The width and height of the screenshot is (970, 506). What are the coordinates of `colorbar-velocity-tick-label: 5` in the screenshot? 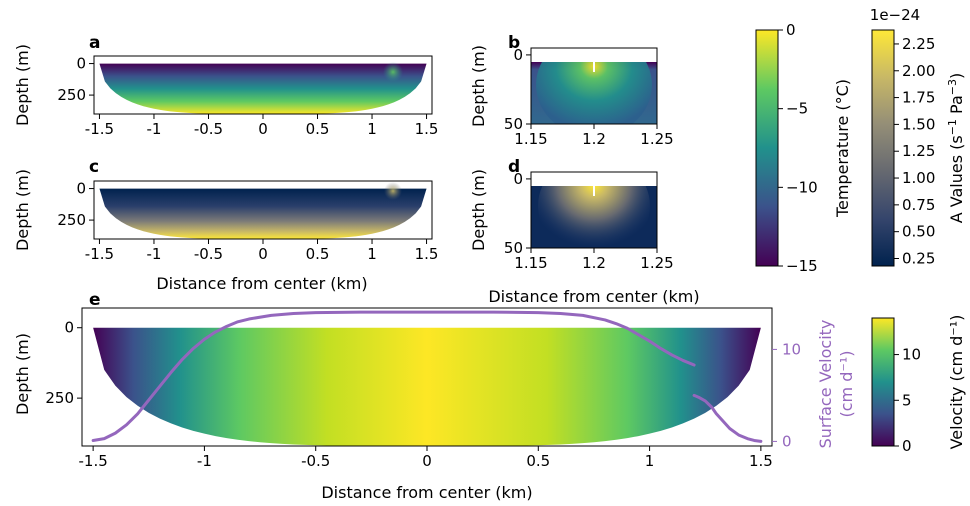 It's located at (907, 400).